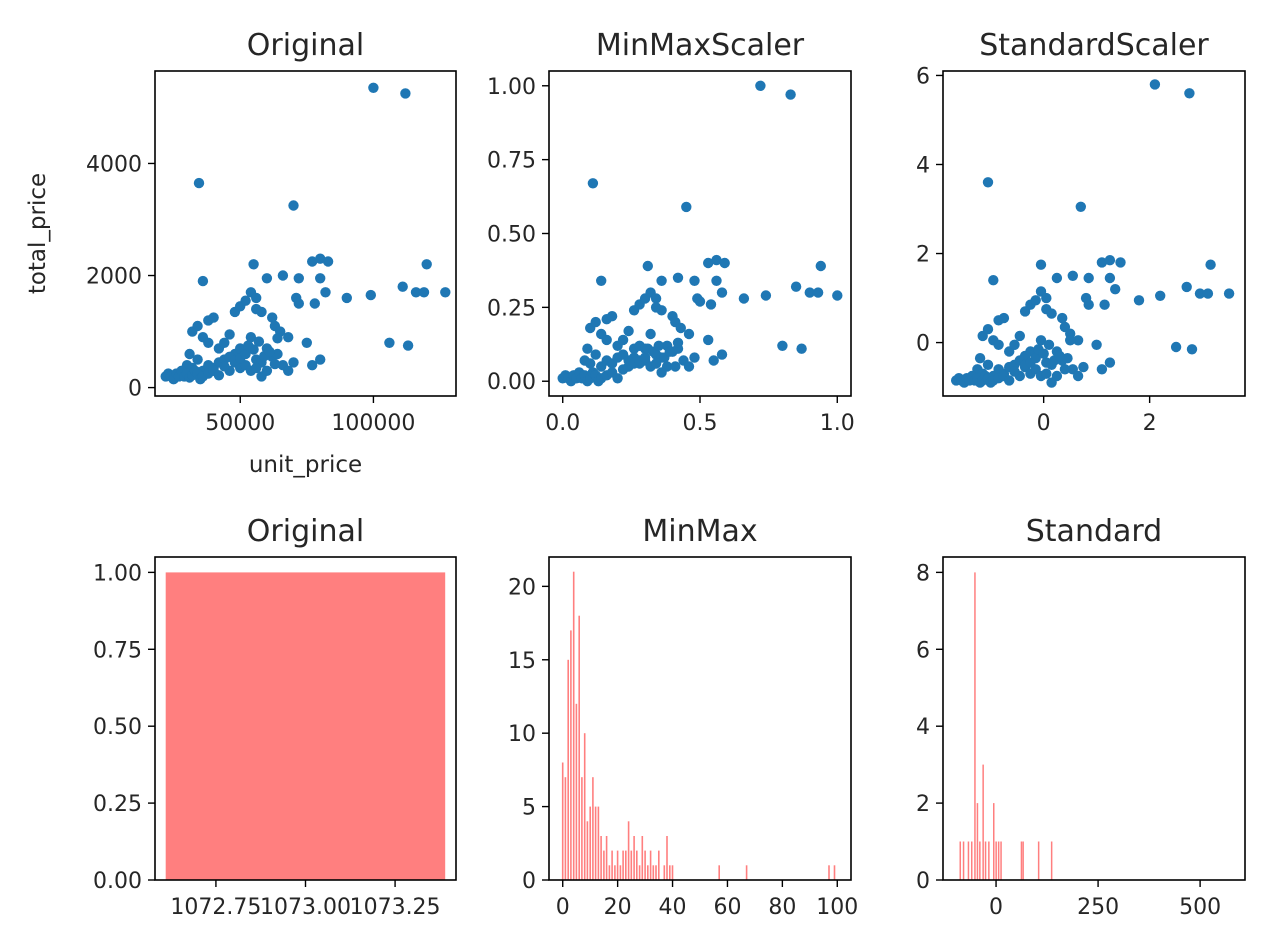  What do you see at coordinates (700, 45) in the screenshot?
I see `chart-title: MinMaxScaler` at bounding box center [700, 45].